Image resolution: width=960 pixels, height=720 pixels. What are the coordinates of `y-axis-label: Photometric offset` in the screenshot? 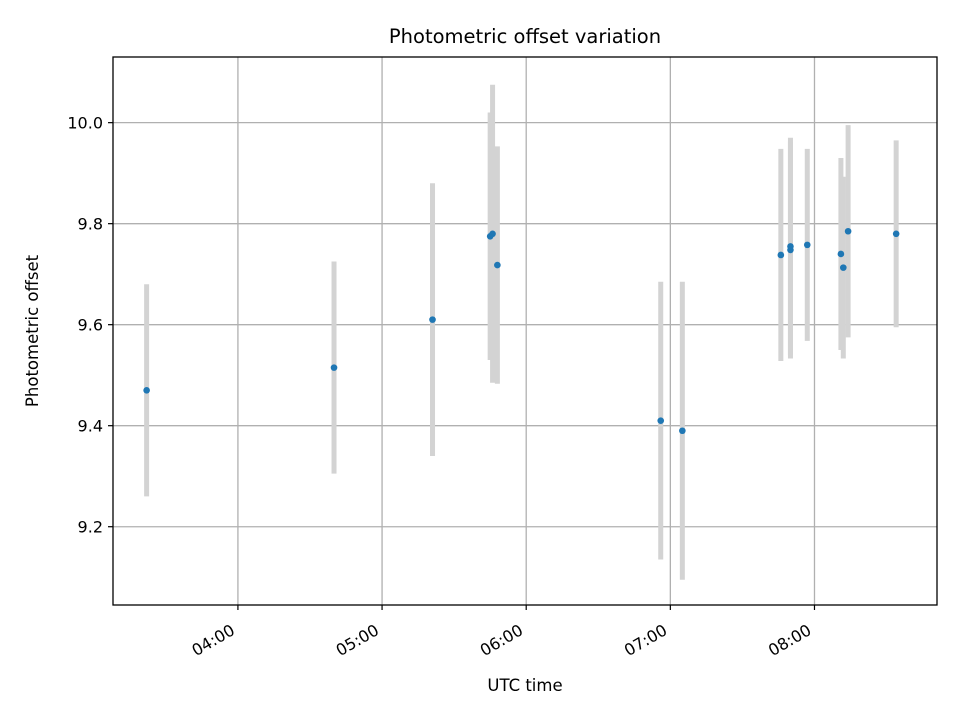 It's located at (32, 330).